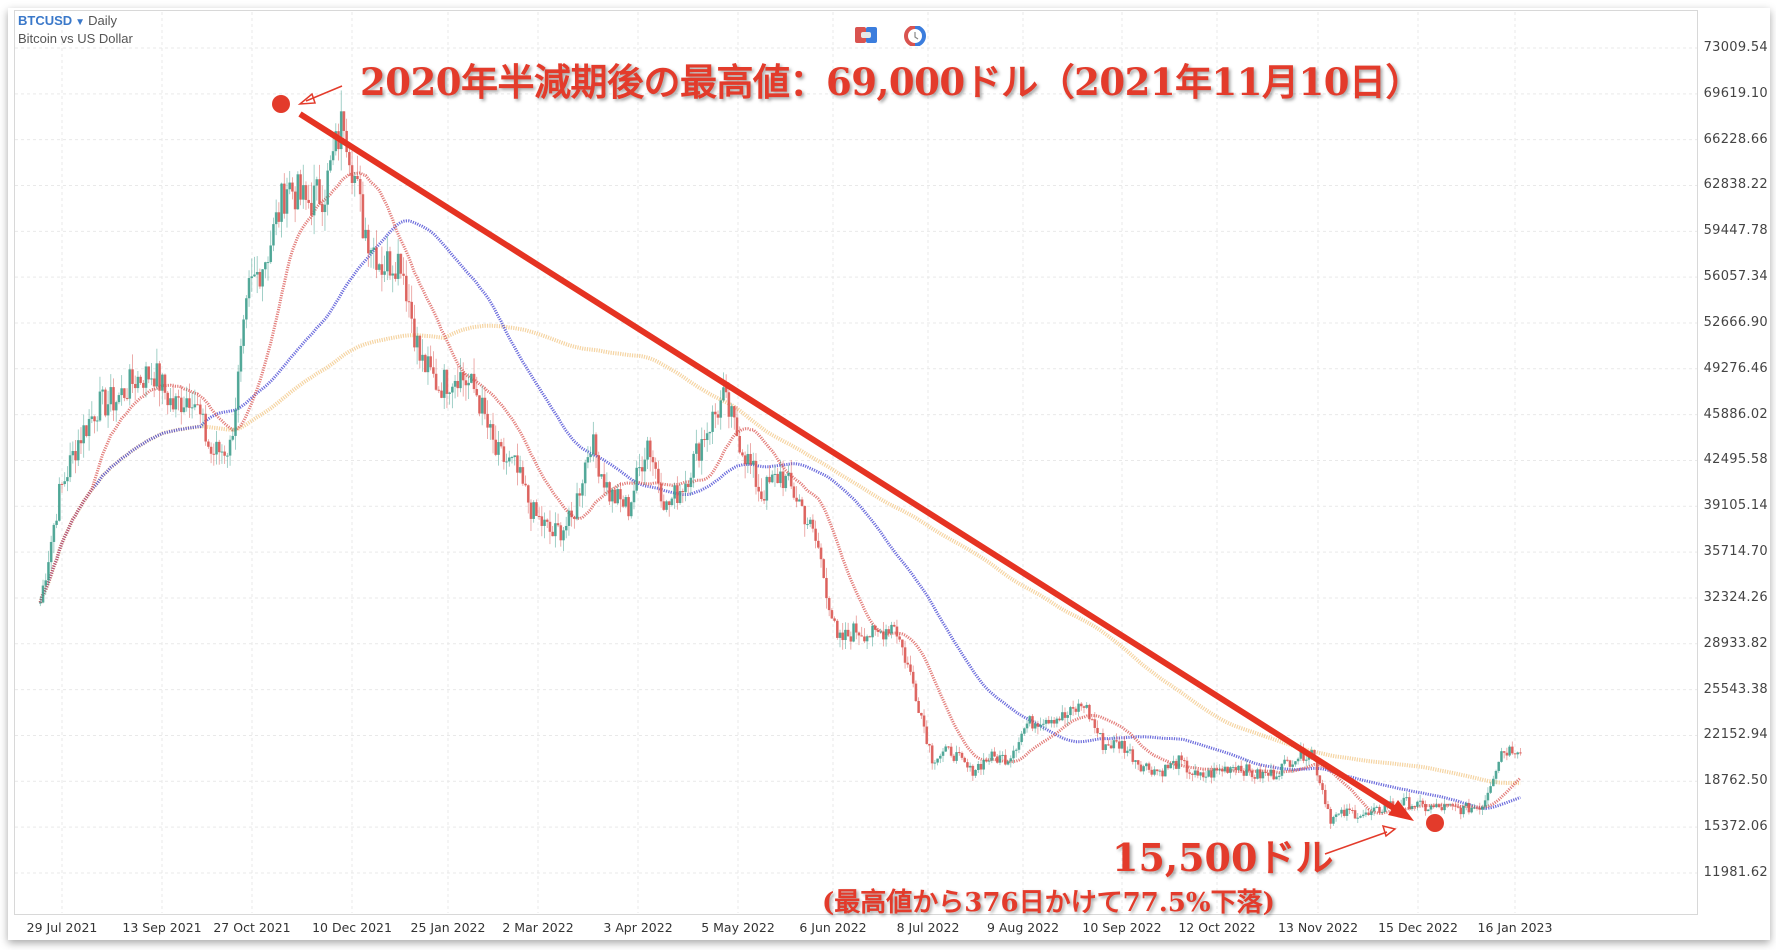 The image size is (1776, 950). I want to click on time-tick-label: 12 Oct 2022, so click(1217, 927).